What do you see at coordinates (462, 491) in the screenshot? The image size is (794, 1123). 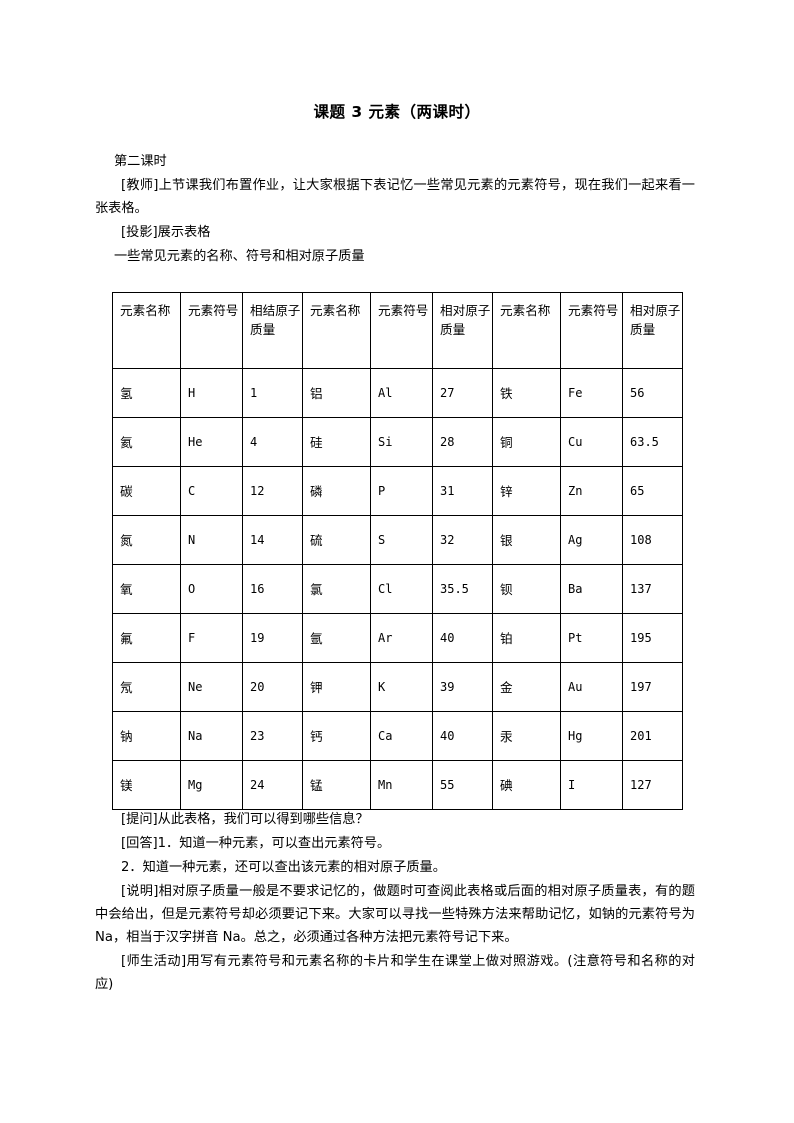 I see `element-mass-cell: 31` at bounding box center [462, 491].